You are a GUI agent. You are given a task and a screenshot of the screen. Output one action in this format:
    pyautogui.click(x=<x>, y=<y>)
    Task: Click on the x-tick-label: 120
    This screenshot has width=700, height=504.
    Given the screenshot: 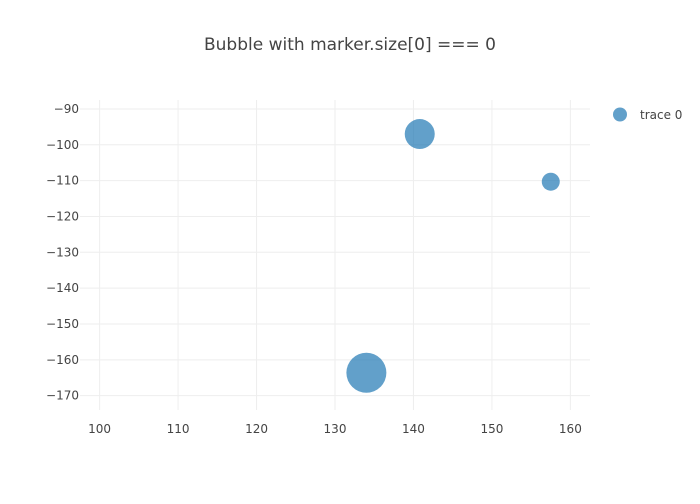 What is the action you would take?
    pyautogui.click(x=256, y=429)
    